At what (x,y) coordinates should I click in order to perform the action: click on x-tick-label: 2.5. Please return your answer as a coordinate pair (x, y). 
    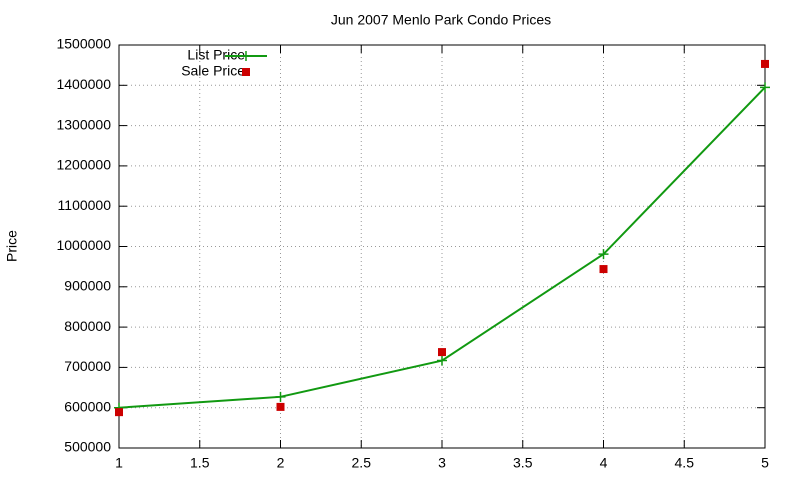
    Looking at the image, I should click on (362, 463).